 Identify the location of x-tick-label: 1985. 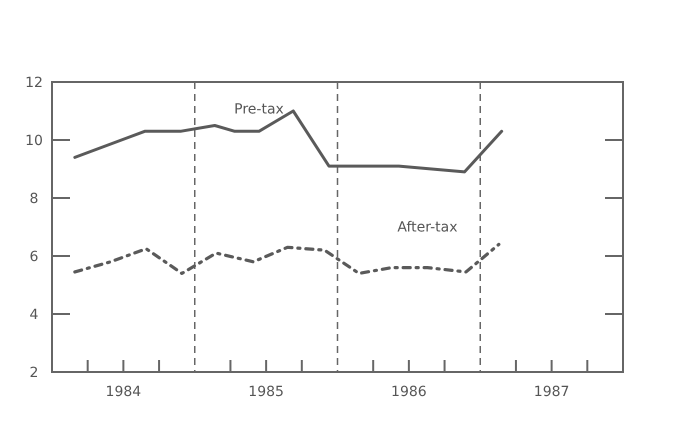
(266, 392).